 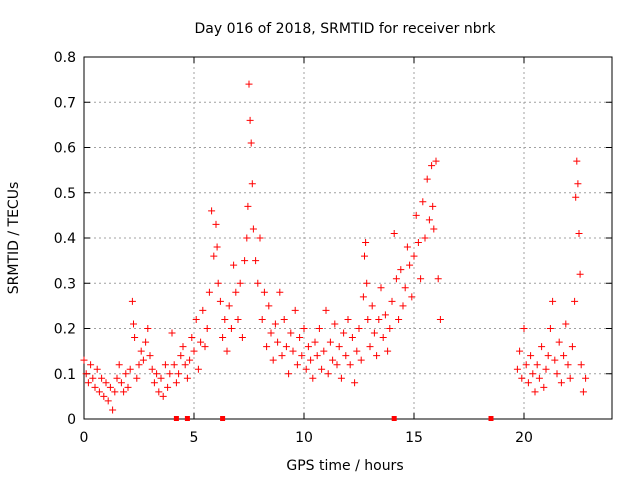 What do you see at coordinates (84, 438) in the screenshot?
I see `x-tick-label: 0` at bounding box center [84, 438].